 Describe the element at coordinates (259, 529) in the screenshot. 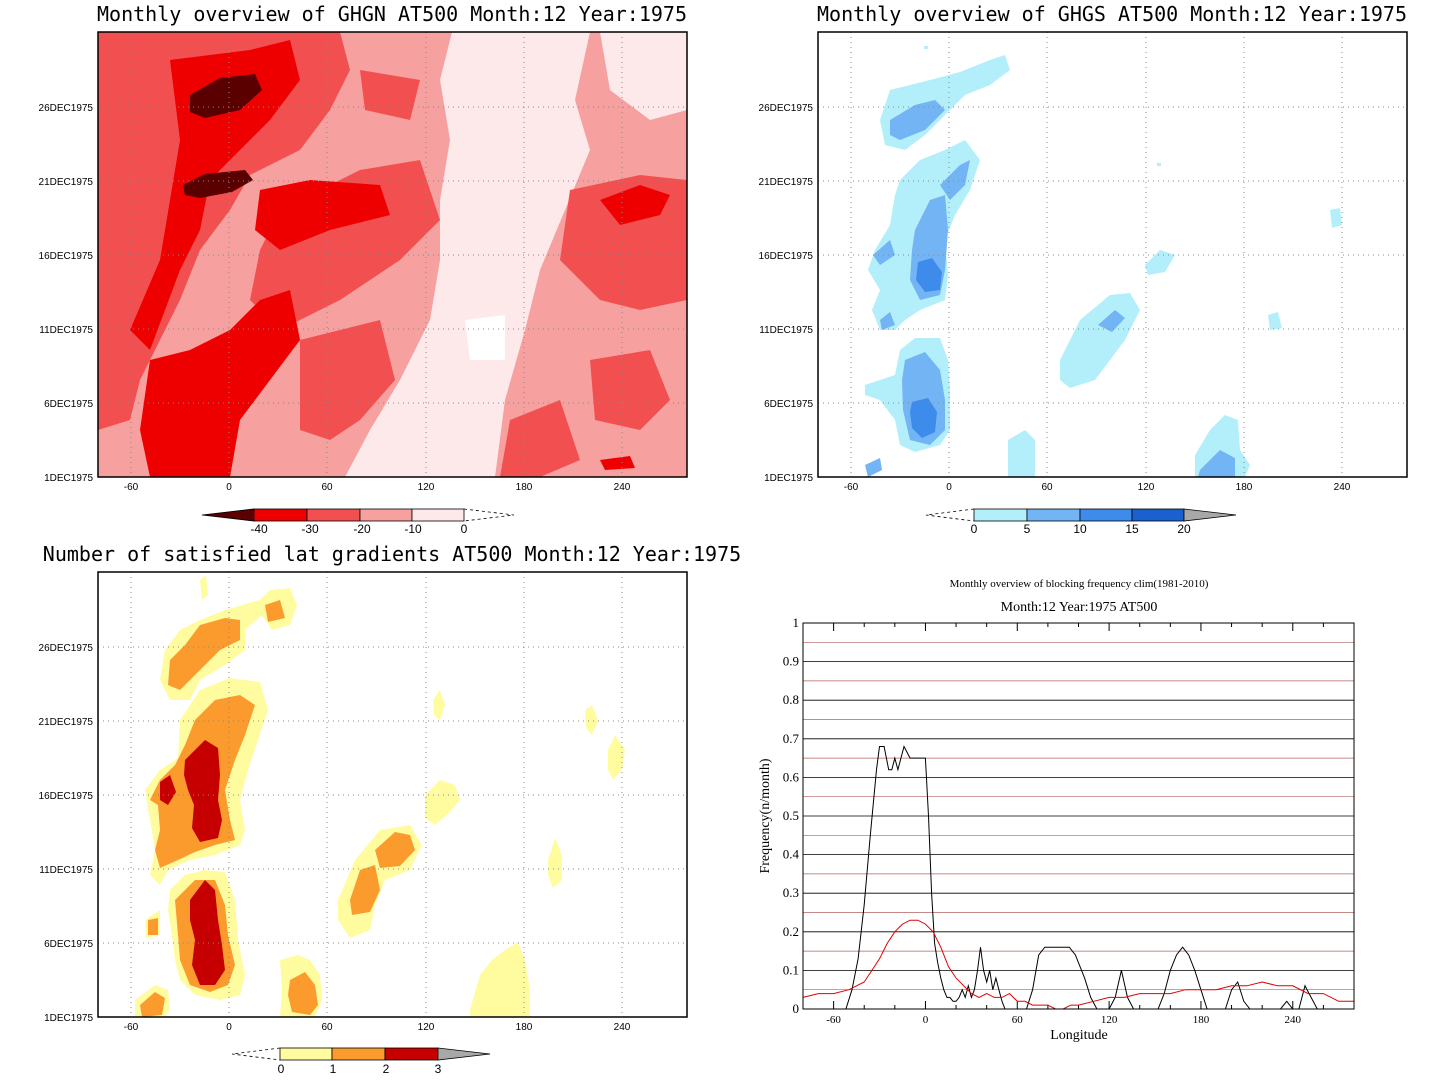

I see `colorbar-label: -40` at that location.